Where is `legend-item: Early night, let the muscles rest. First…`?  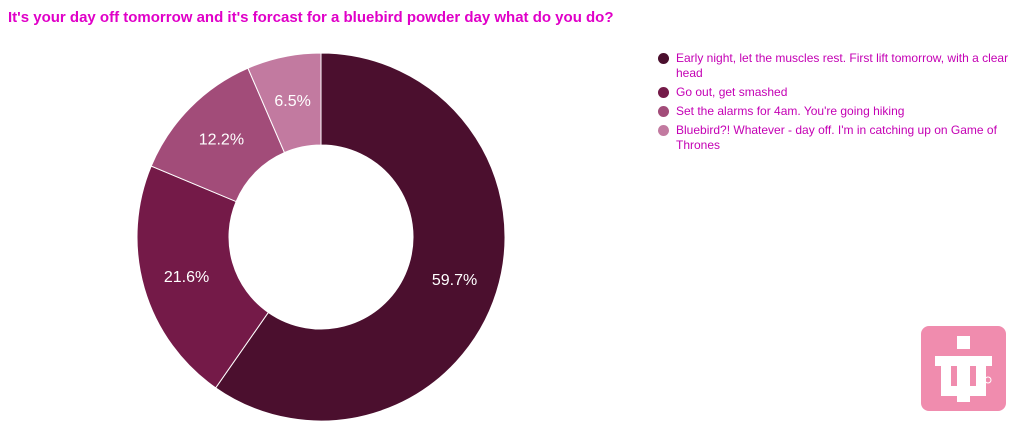 legend-item: Early night, let the muscles rest. First… is located at coordinates (838, 66).